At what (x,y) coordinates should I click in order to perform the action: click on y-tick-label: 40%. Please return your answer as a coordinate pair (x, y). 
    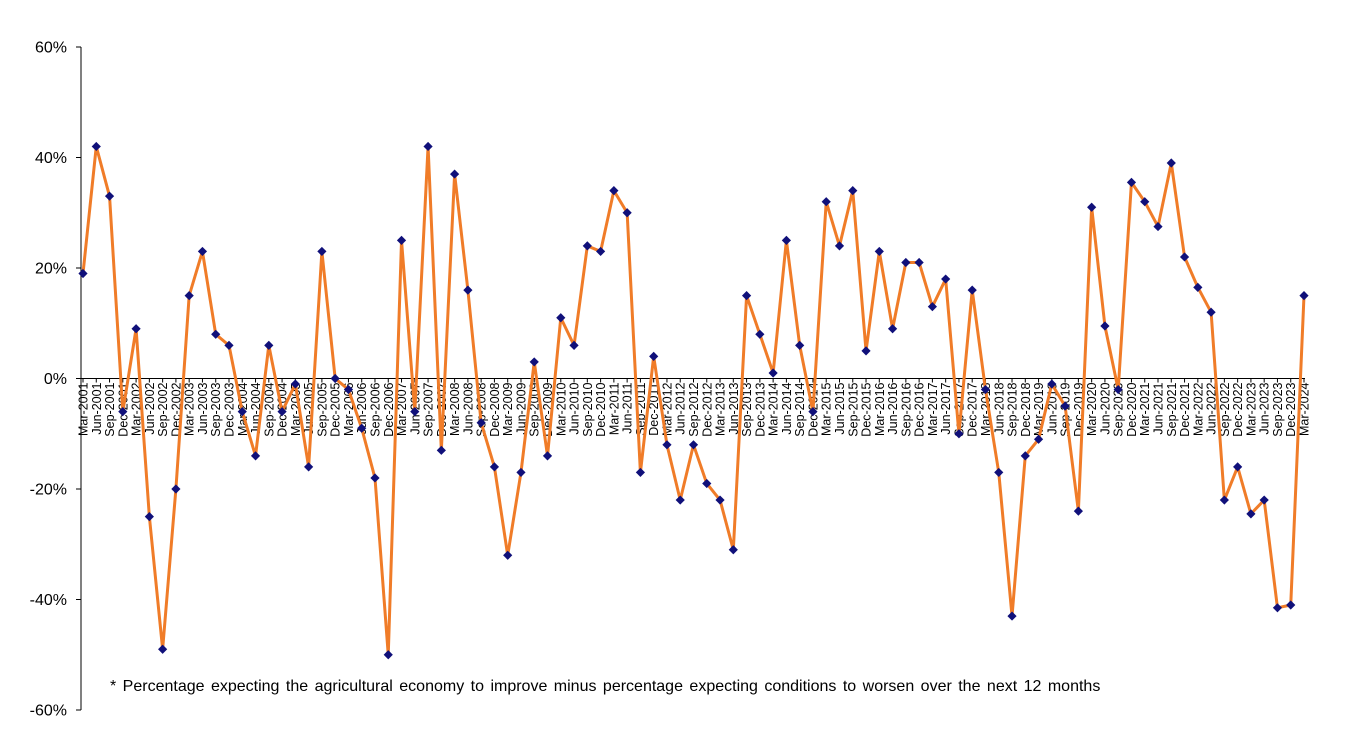
    Looking at the image, I should click on (51, 158).